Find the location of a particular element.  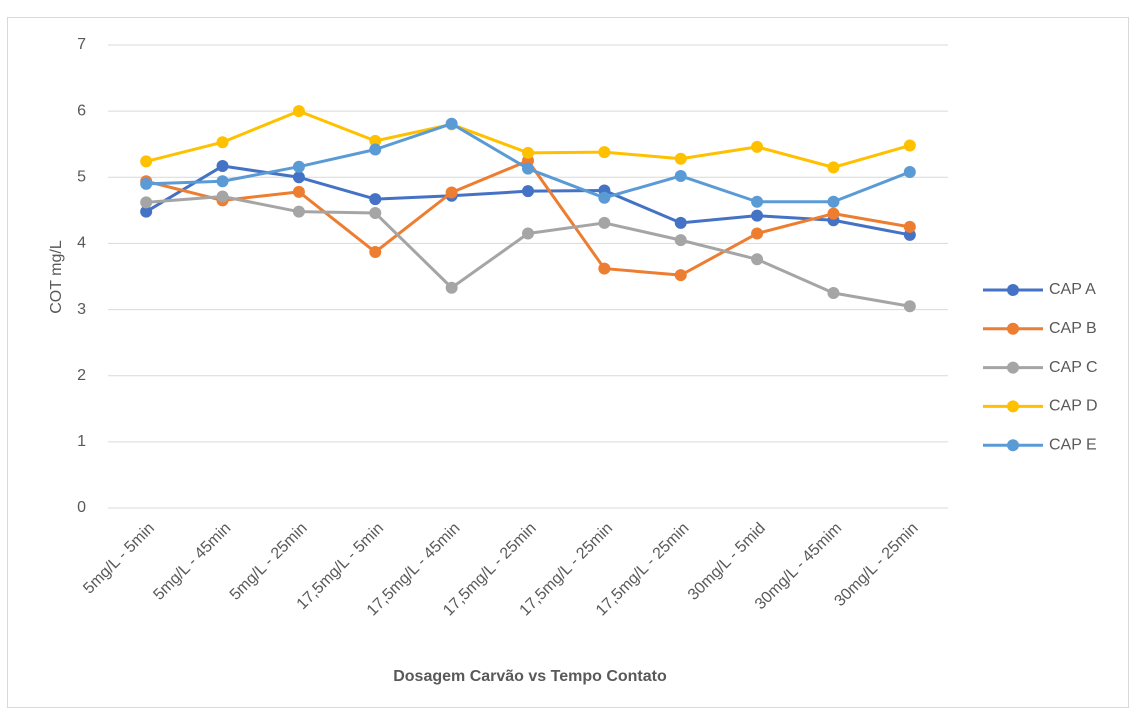

y-tick-label: 7 is located at coordinates (81, 44).